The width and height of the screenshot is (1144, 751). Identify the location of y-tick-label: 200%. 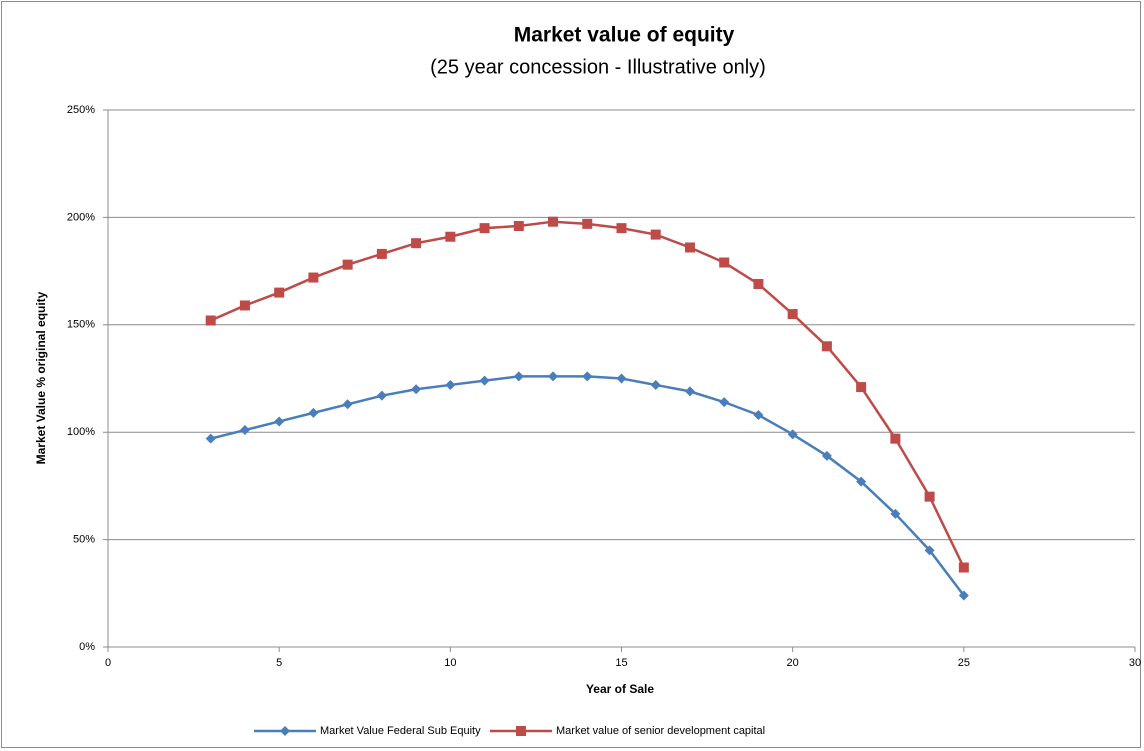
(81, 217).